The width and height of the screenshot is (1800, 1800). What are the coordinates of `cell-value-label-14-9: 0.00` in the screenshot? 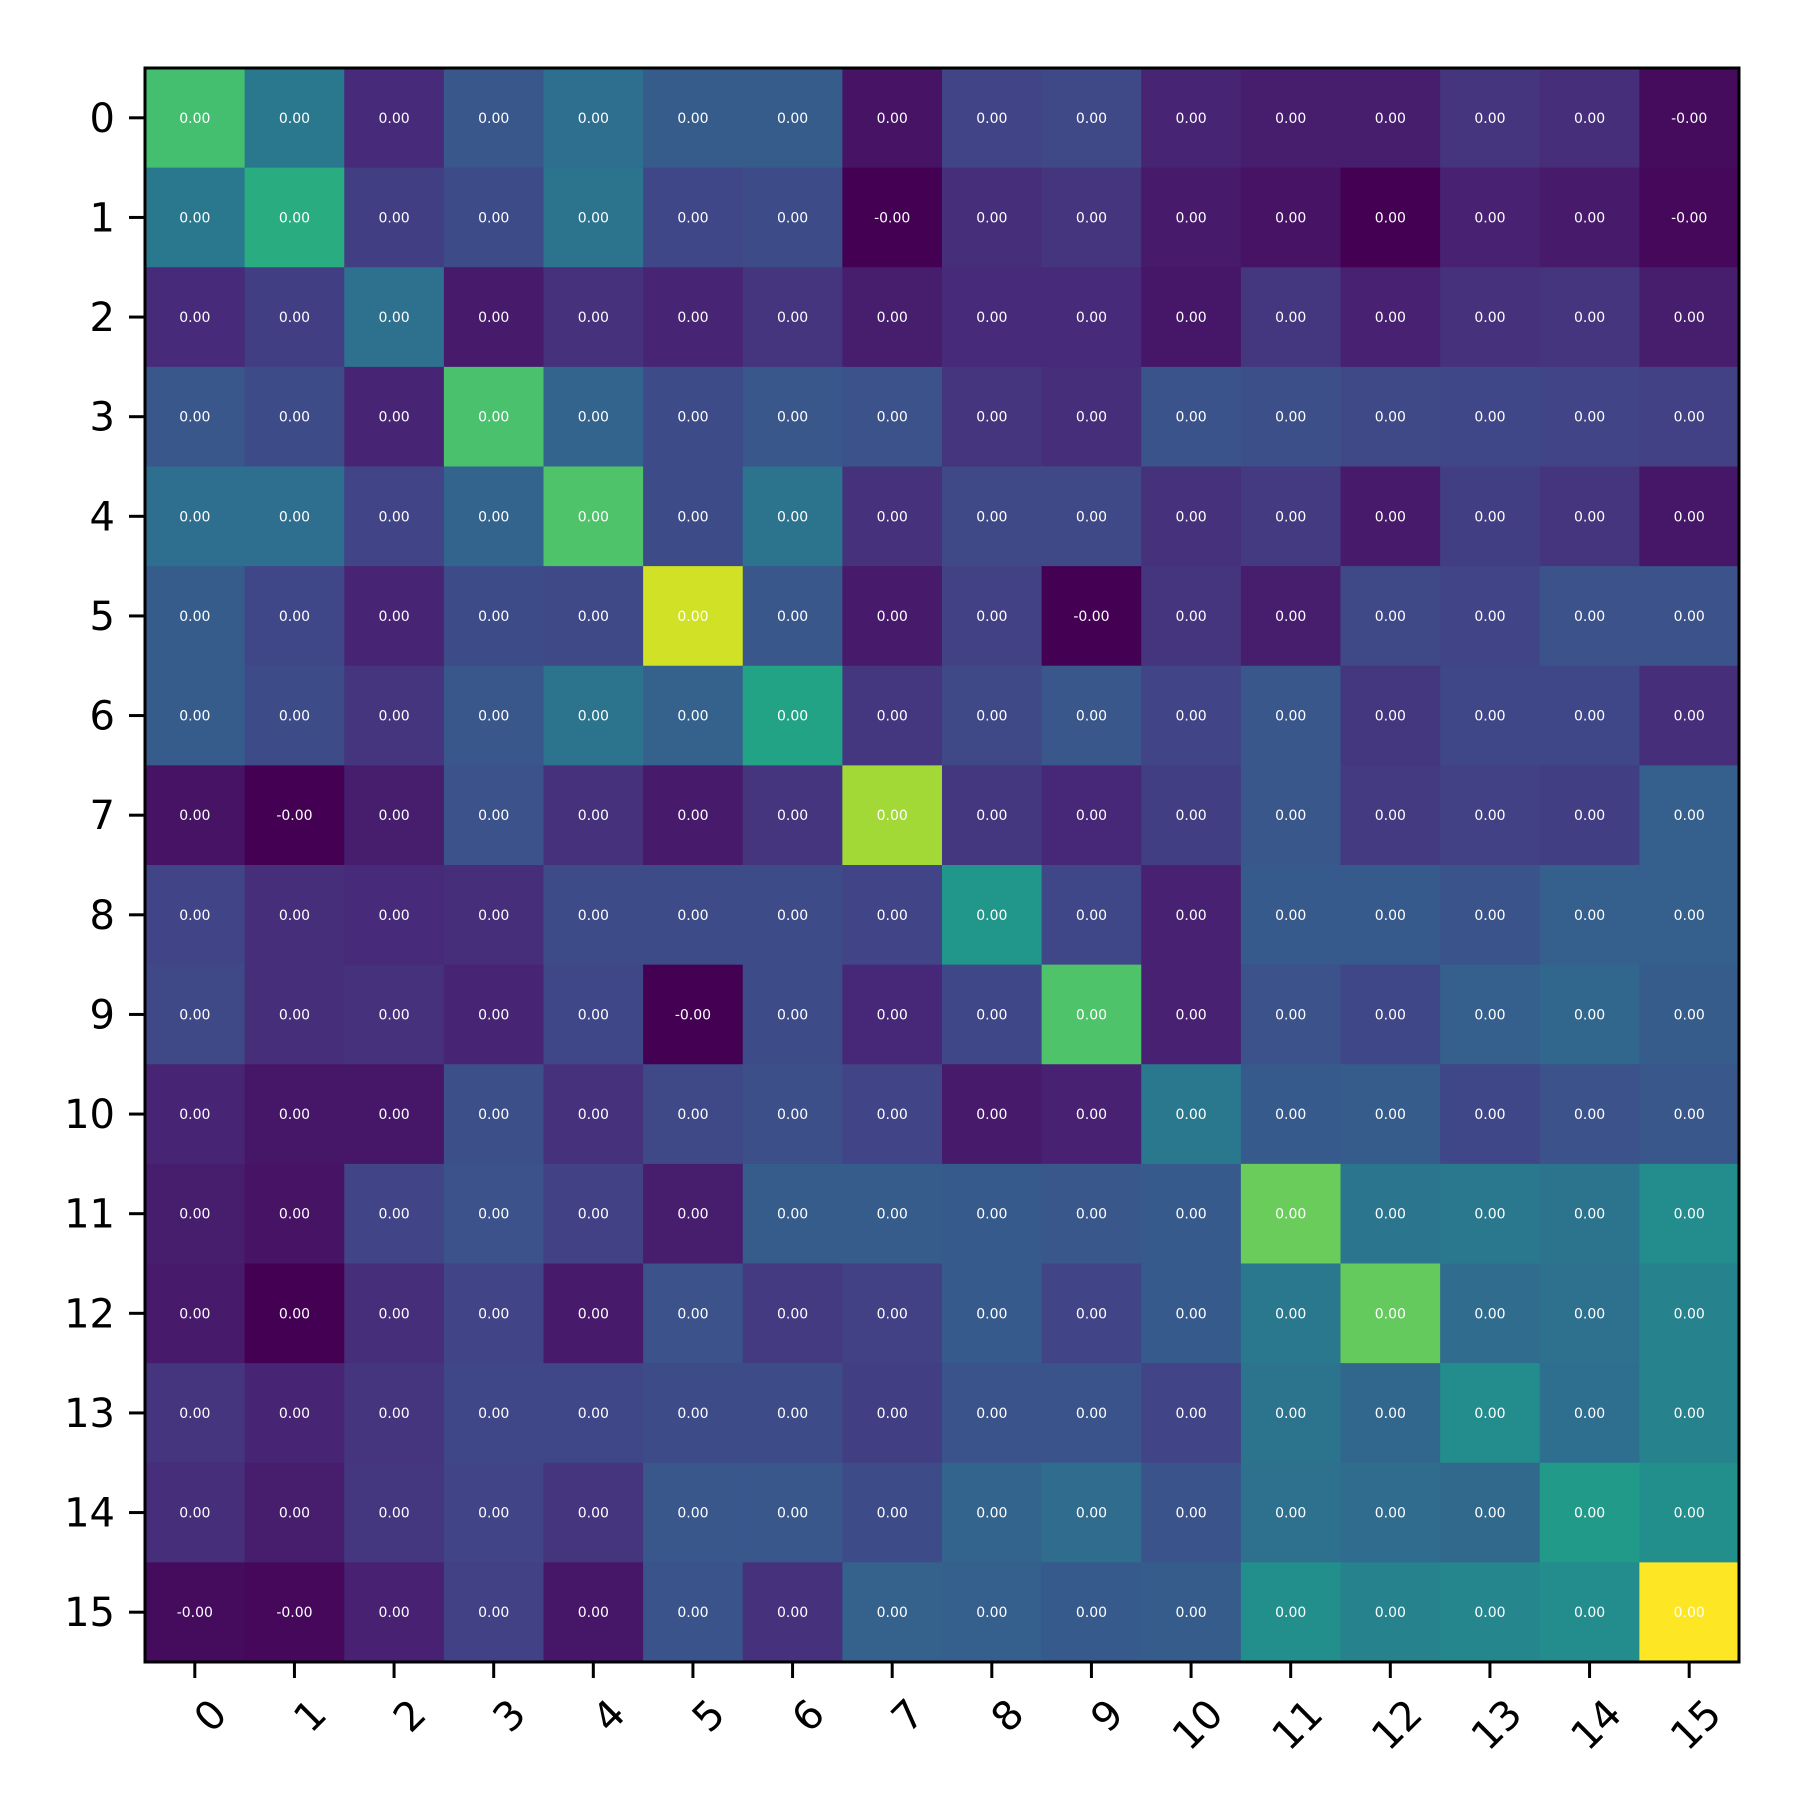 It's located at (1091, 1514).